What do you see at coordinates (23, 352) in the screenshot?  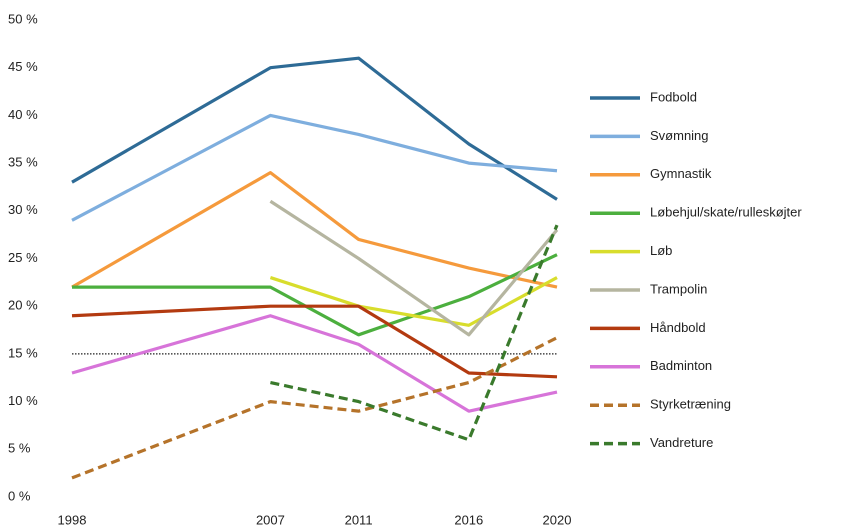 I see `y-tick-label: 15 %` at bounding box center [23, 352].